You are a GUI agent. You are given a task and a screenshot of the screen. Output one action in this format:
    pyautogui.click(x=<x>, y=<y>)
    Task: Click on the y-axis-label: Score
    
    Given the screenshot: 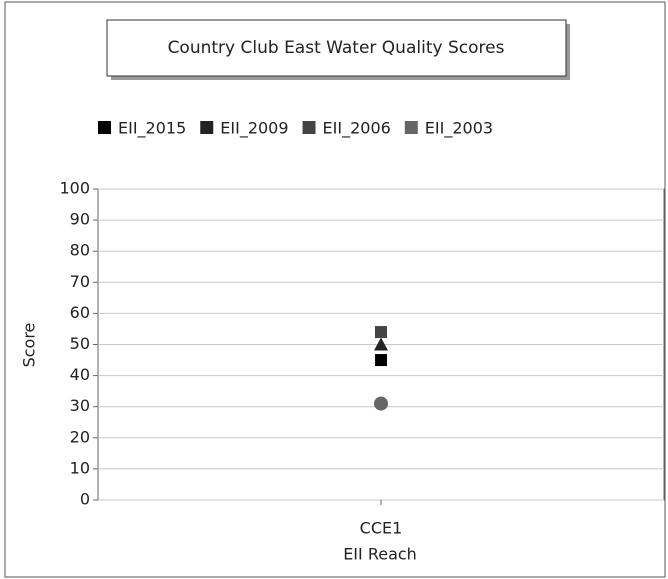 What is the action you would take?
    pyautogui.click(x=29, y=345)
    